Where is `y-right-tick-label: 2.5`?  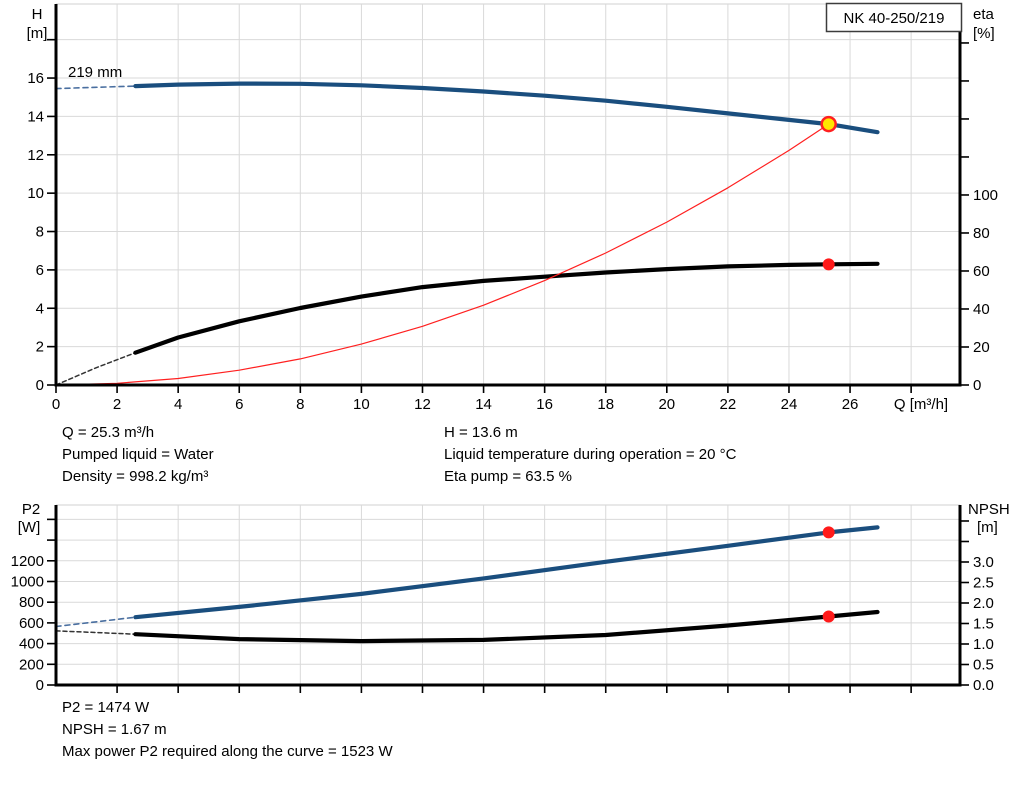 y-right-tick-label: 2.5 is located at coordinates (983, 582).